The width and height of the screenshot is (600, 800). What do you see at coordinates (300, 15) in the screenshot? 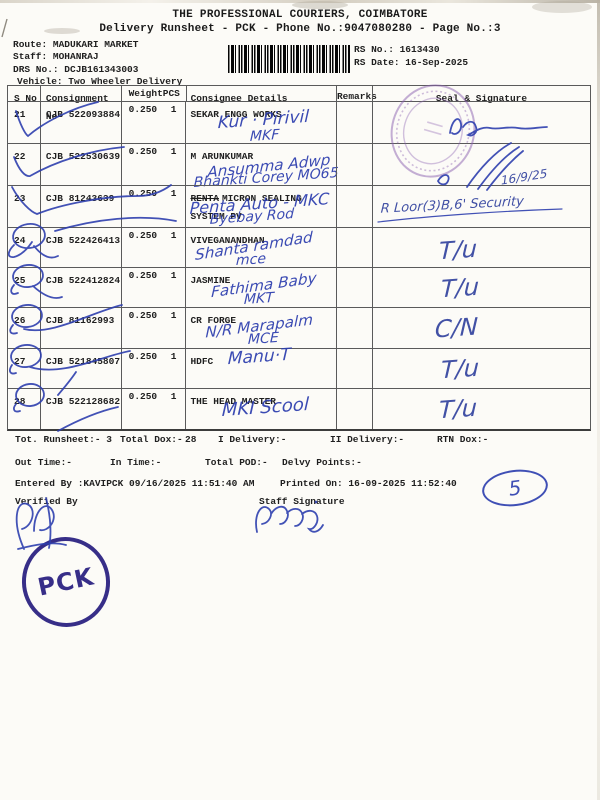
I see `page-title: THE PROFESSIONAL COURIERS, COIMBATORE` at bounding box center [300, 15].